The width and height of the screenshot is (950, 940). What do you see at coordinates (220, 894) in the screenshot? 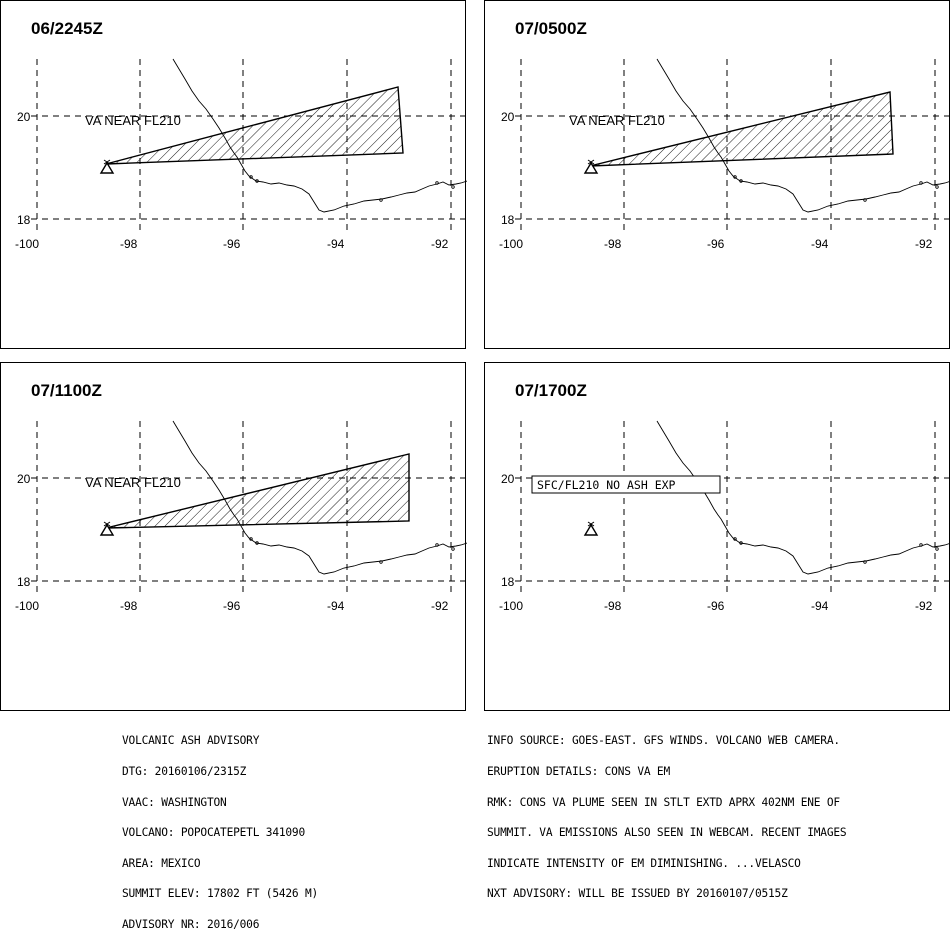
I see `footer-line: SUMMIT ELEV: 17802 FT (5426 M)` at bounding box center [220, 894].